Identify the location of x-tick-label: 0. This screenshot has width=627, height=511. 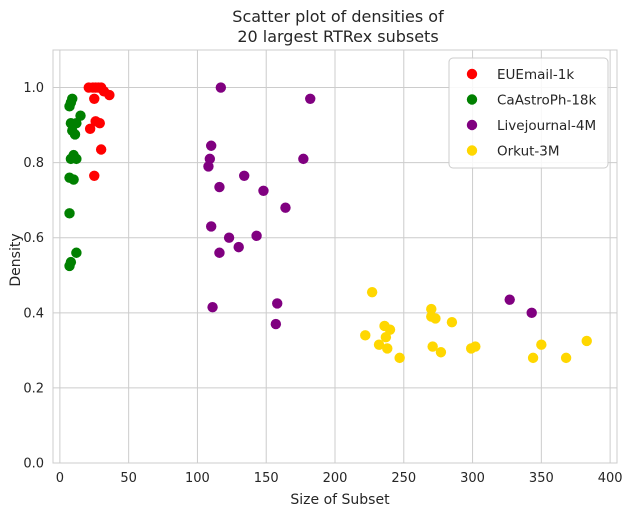
(60, 478).